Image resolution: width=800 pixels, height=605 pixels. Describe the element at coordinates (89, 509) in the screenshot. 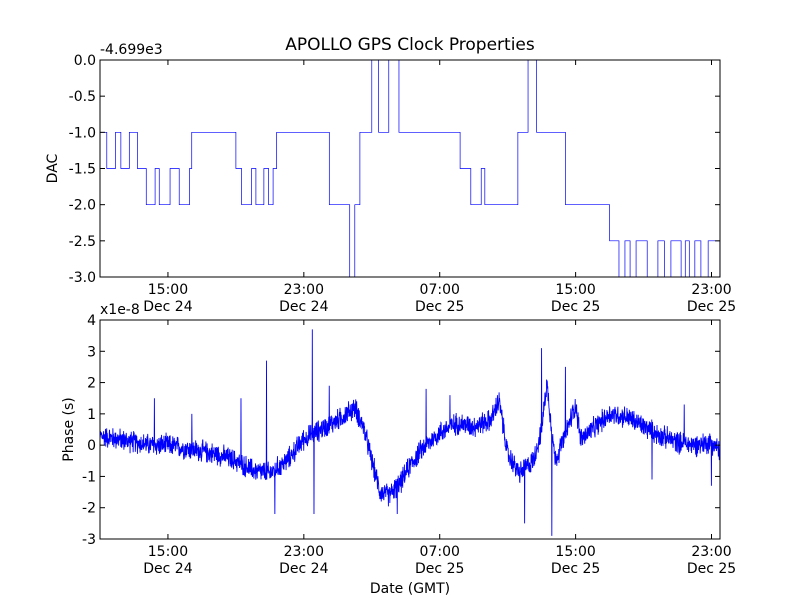

I see `phase-ytick-label: -2` at that location.